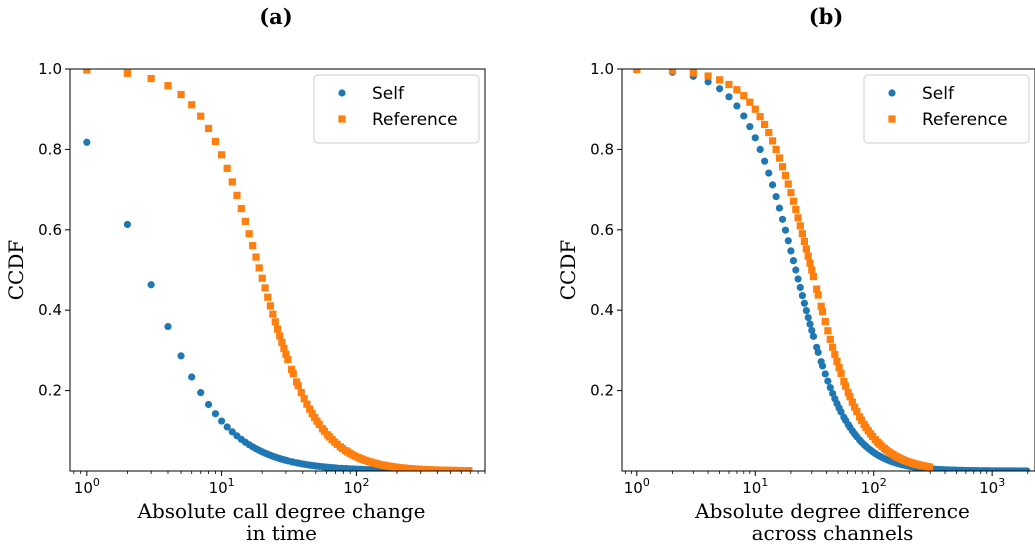 This screenshot has height=544, width=1035. What do you see at coordinates (602, 391) in the screenshot?
I see `y-tick-label: 0.2` at bounding box center [602, 391].